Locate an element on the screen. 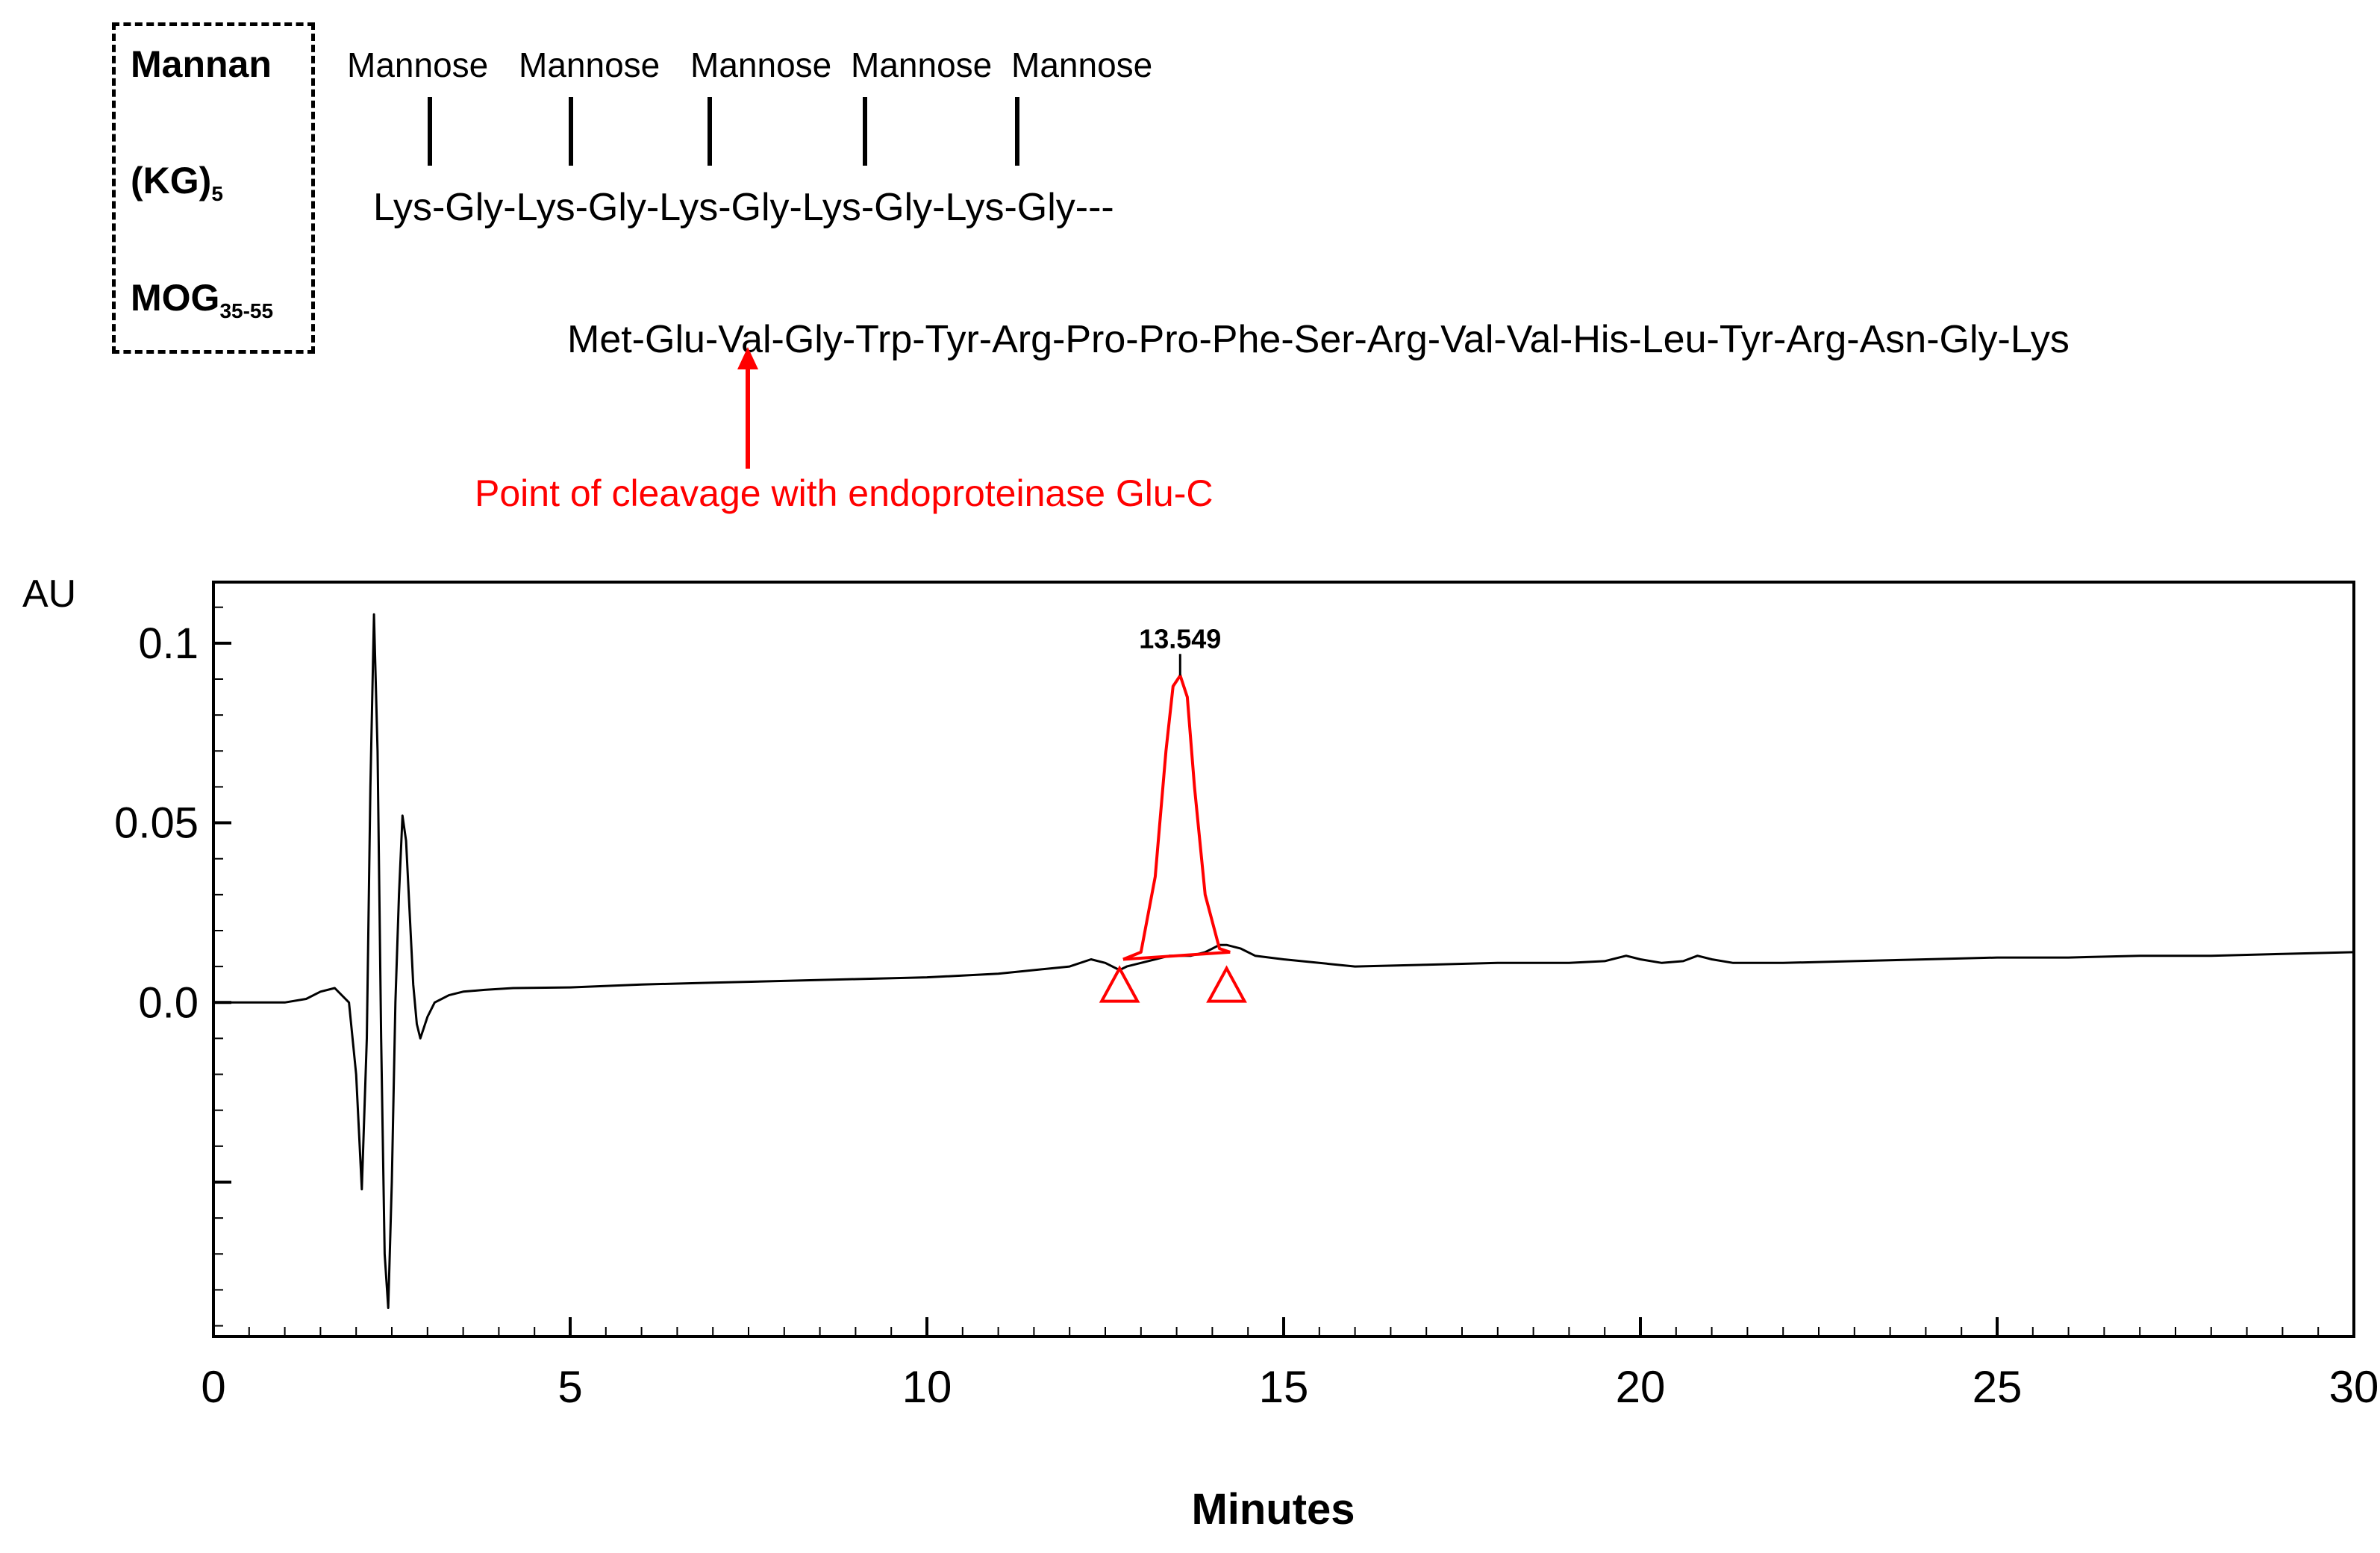  x-axis: 0 5 10 15 20 25 30 is located at coordinates (1290, 1364).